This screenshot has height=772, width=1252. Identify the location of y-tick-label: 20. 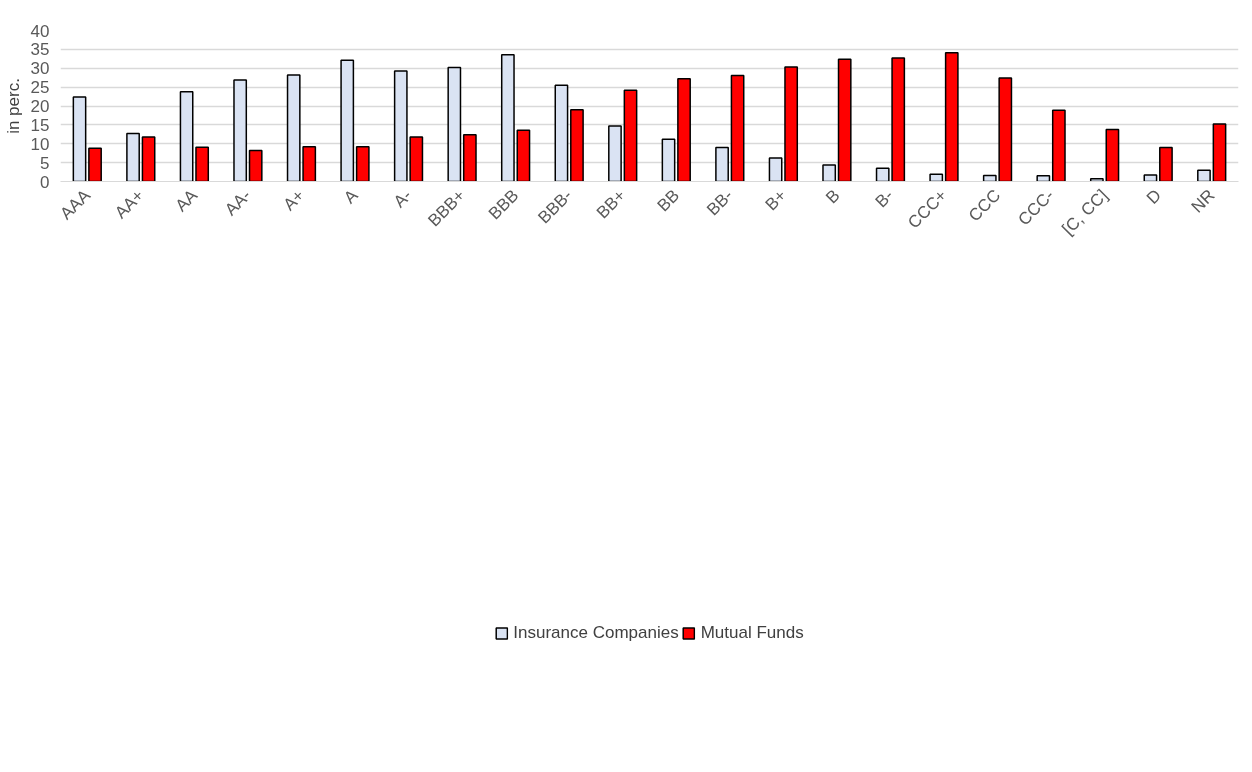
(40, 106).